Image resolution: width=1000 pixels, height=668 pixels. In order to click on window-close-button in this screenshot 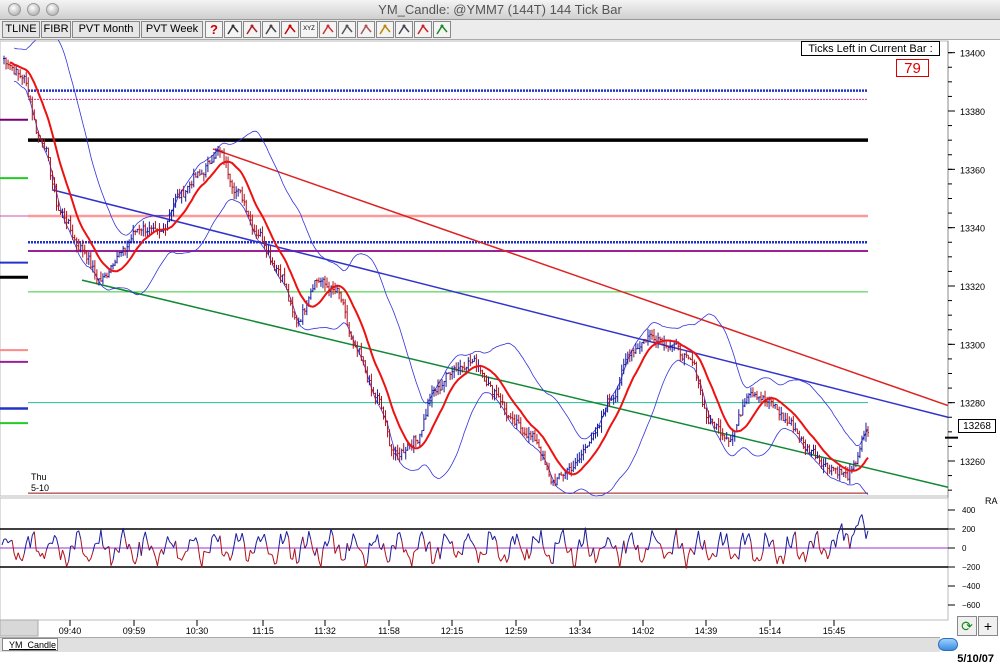, I will do `click(14, 9)`.